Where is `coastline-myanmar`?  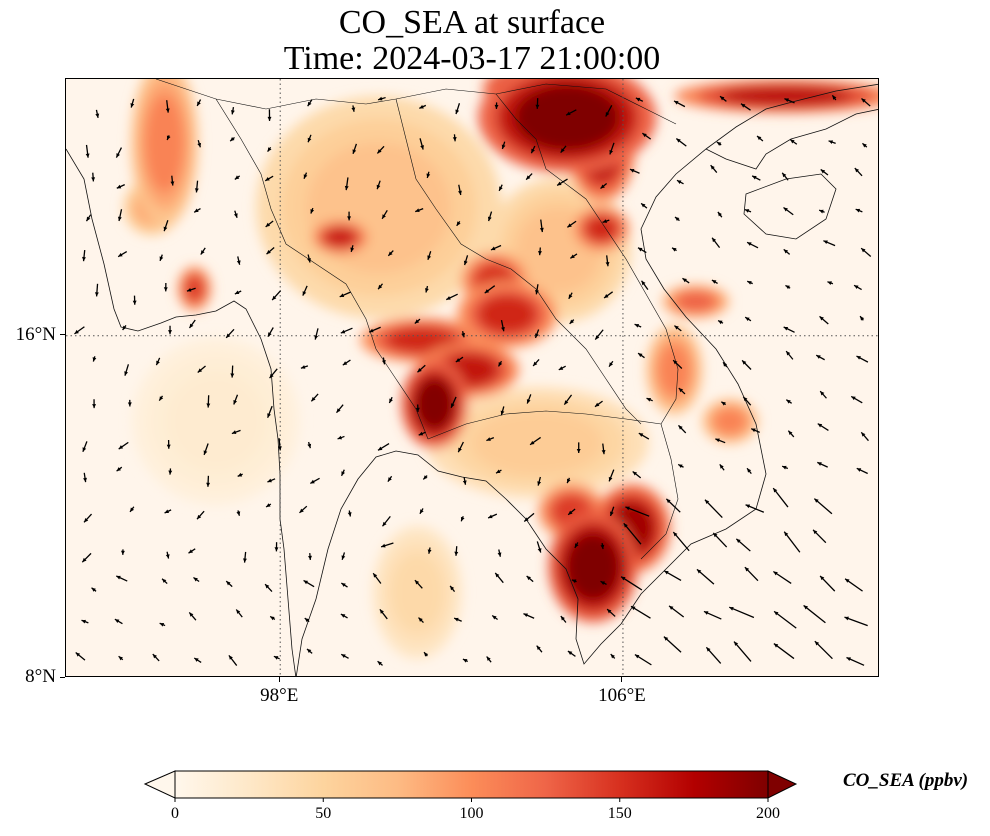
coastline-myanmar is located at coordinates (181, 412).